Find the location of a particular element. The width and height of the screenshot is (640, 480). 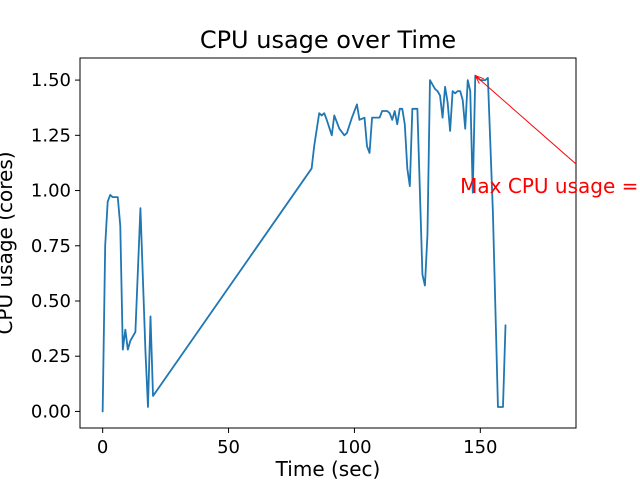

x-tick-label: 50 is located at coordinates (228, 447).